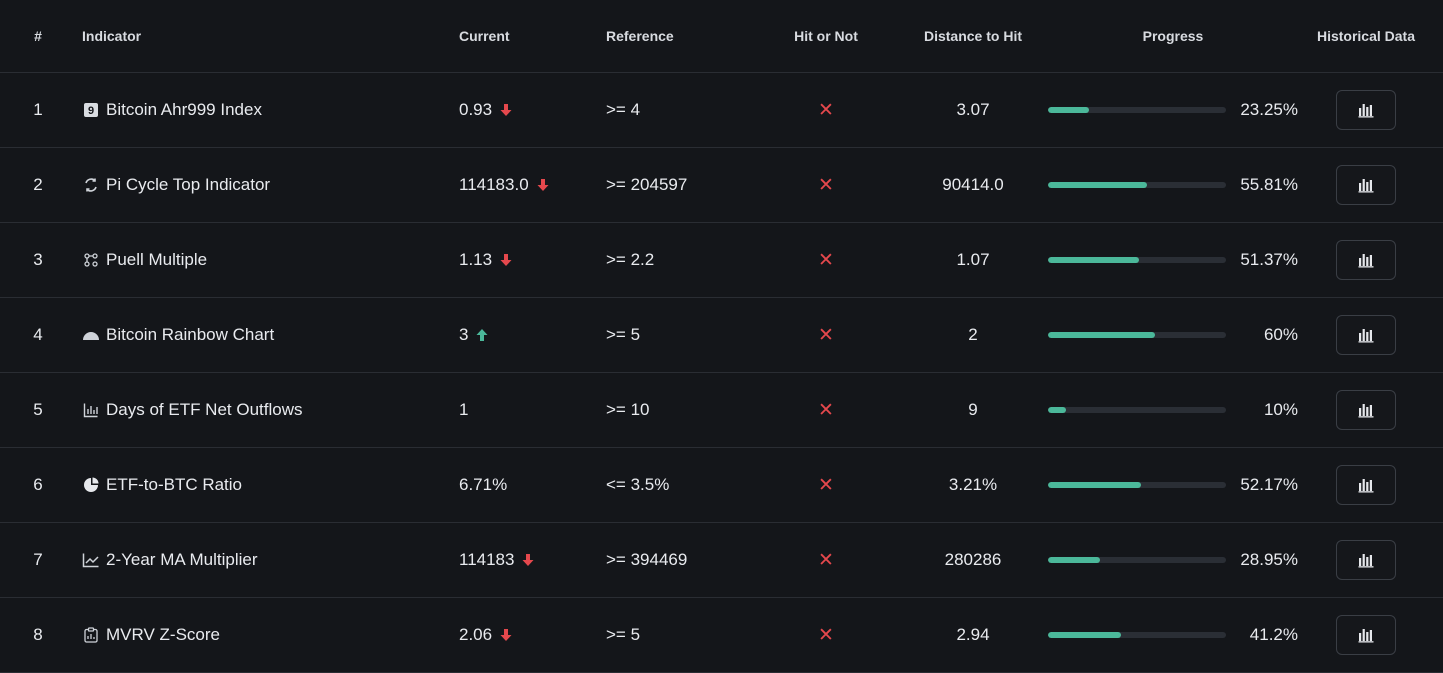  I want to click on distance-to-hit: 2.94, so click(973, 634).